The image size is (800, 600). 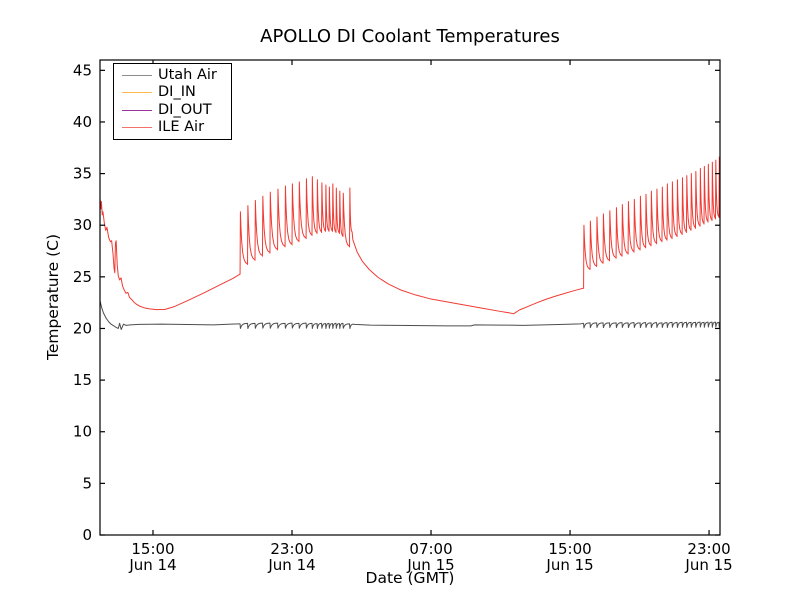 I want to click on y-tick-label: 15, so click(x=82, y=380).